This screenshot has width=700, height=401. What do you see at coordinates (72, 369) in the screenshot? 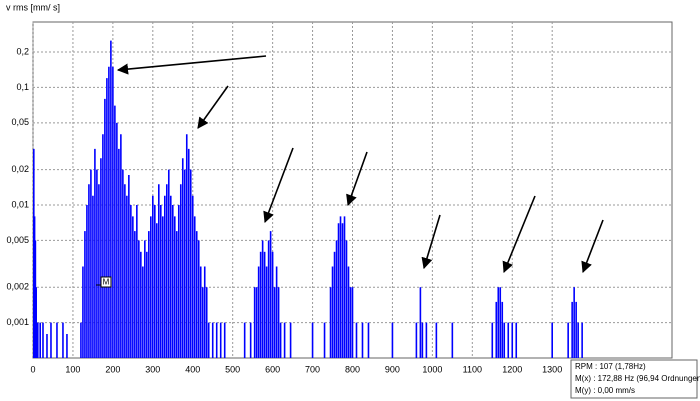
I see `x-tick-label: 100` at bounding box center [72, 369].